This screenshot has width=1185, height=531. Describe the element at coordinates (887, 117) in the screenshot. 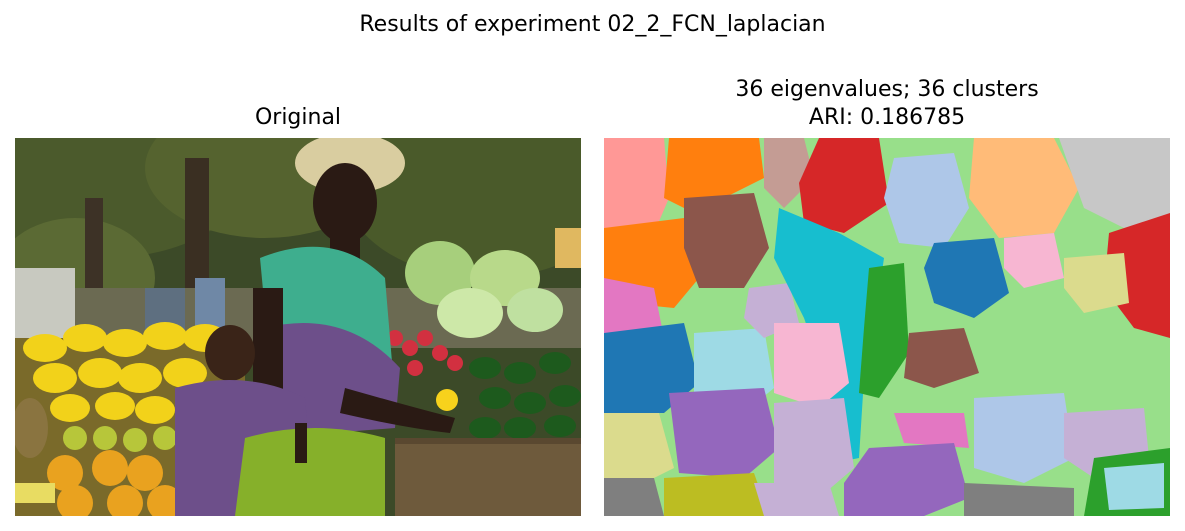

I see `segmentation-title-line2: ARI: 0.186785` at that location.